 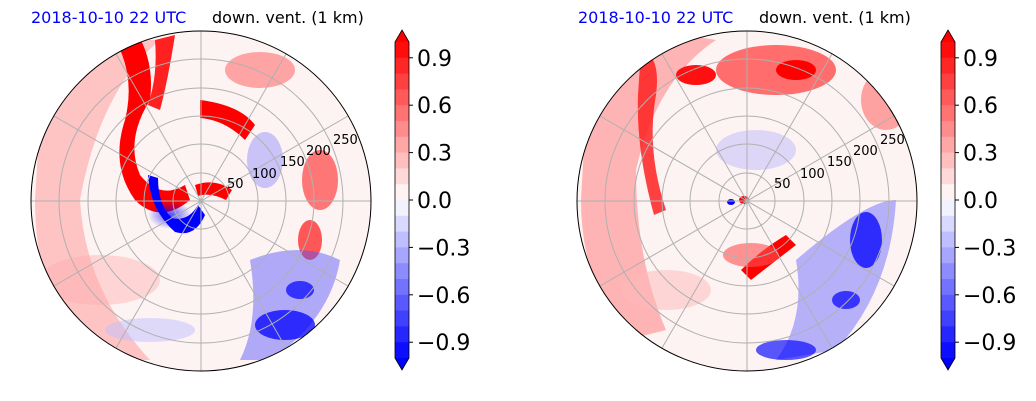 I want to click on colorbar-right: 0.9 0.6 0.3 0.0 −0.3 −0.6 −0.9, so click(x=978, y=200).